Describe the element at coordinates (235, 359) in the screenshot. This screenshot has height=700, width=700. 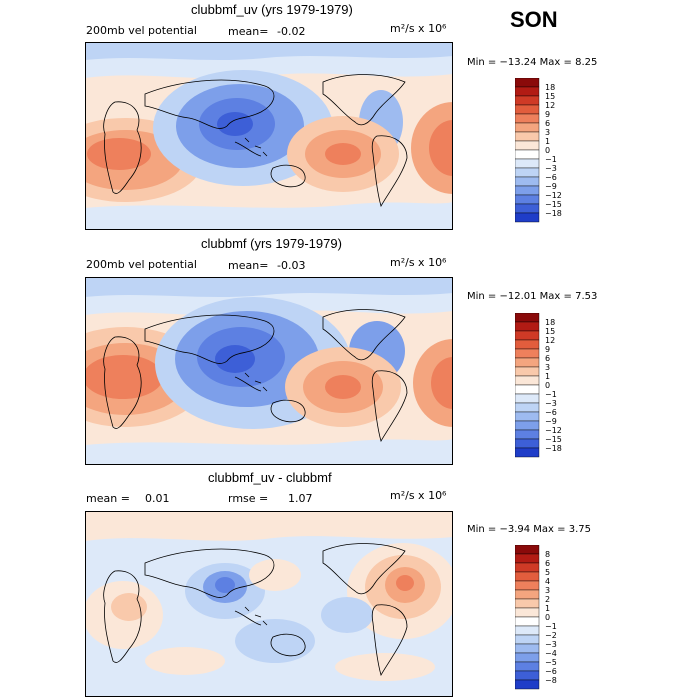
I see `panel2-cool-pacific-core` at that location.